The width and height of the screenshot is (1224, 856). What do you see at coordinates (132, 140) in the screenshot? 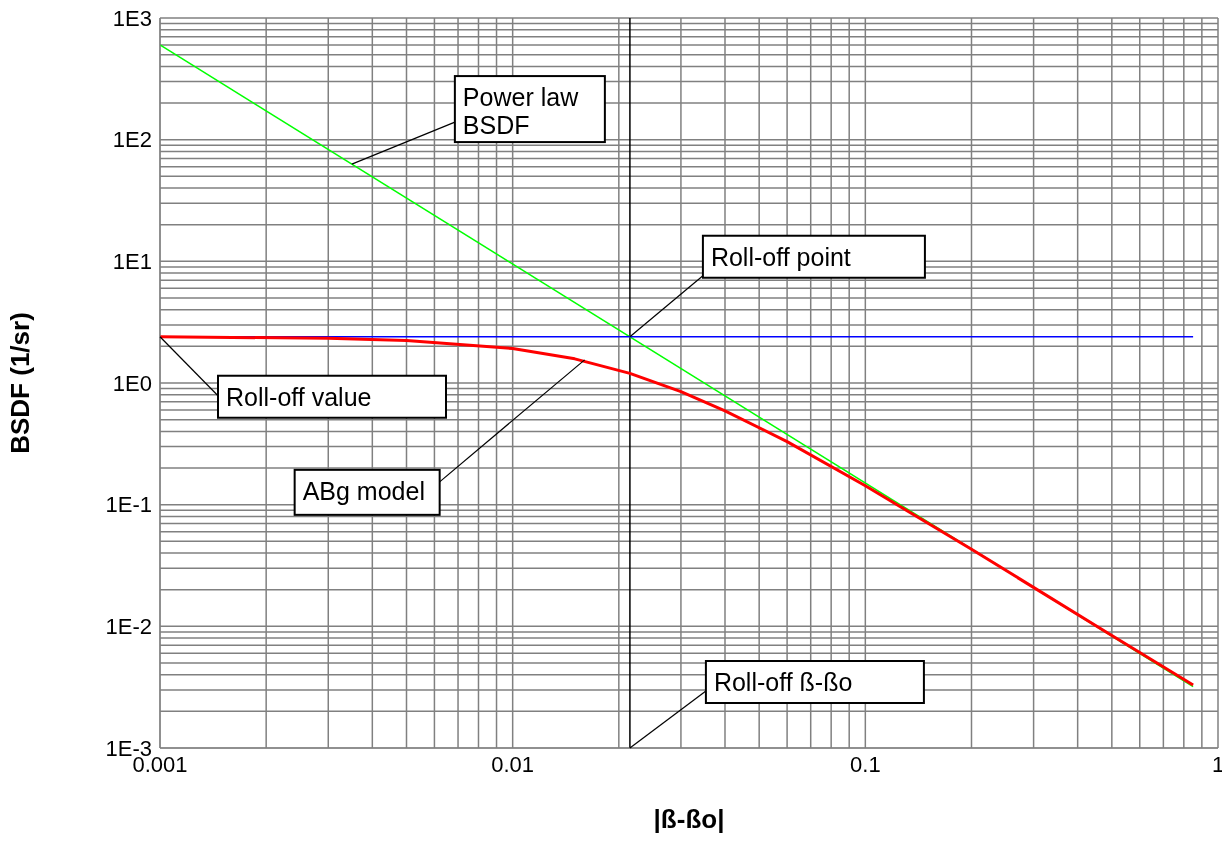
I see `y-tick-label: 1E2` at bounding box center [132, 140].